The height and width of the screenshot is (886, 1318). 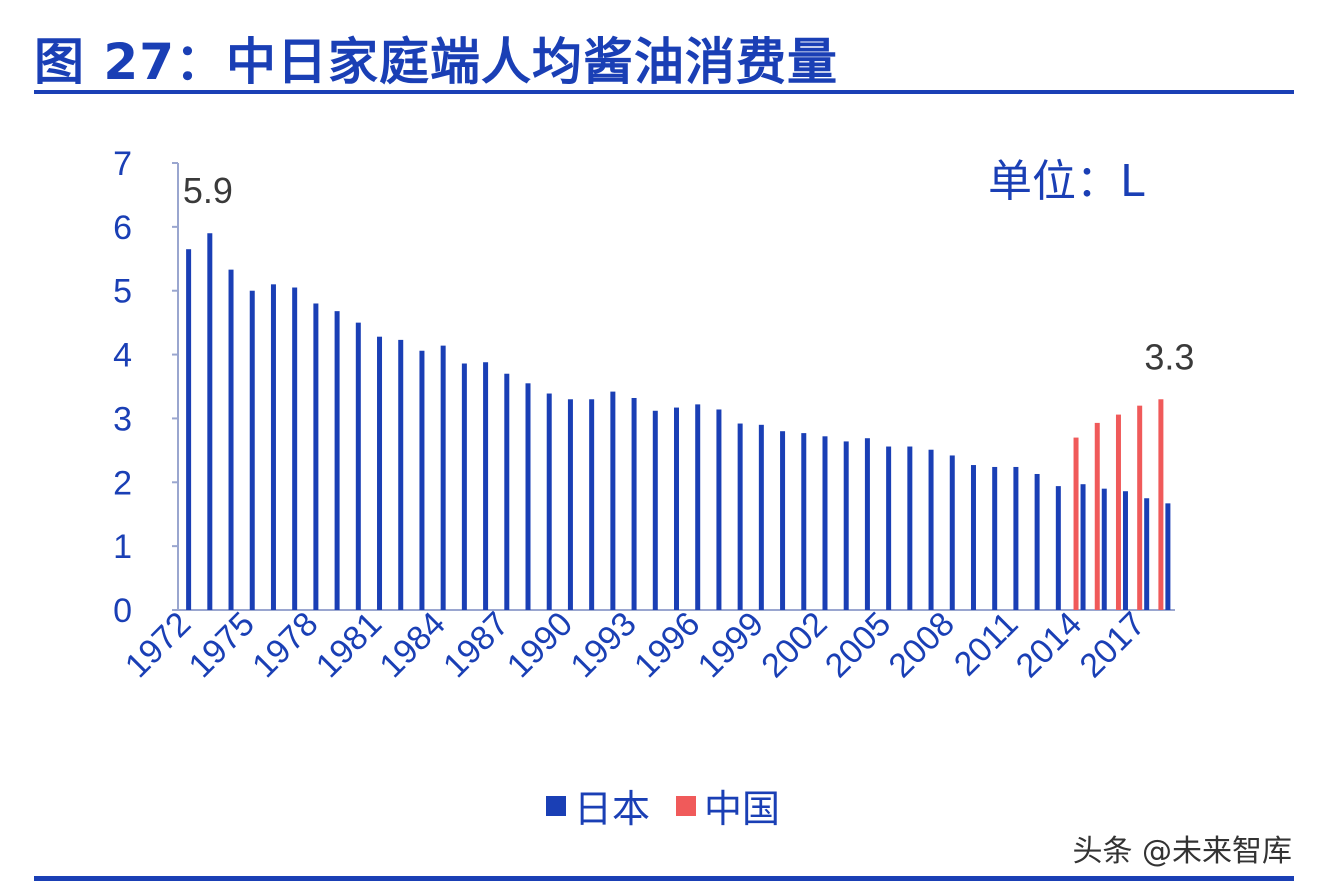 What do you see at coordinates (761, 517) in the screenshot?
I see `bar-japan-1999` at bounding box center [761, 517].